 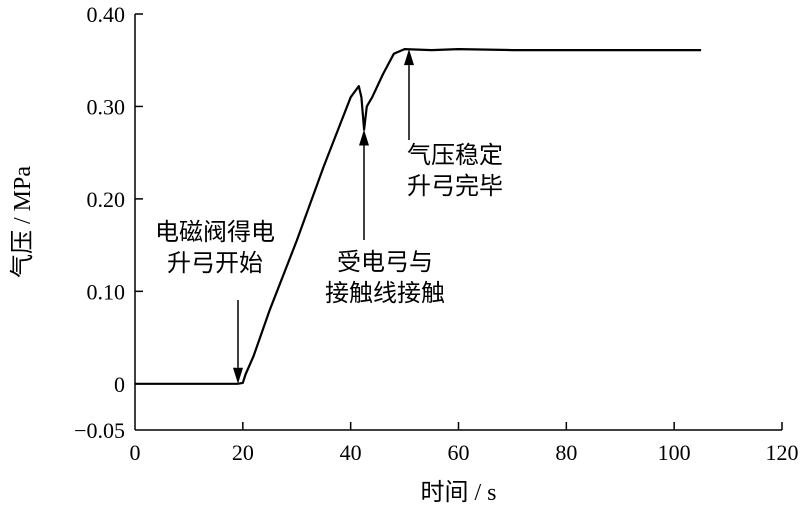 What do you see at coordinates (22, 222) in the screenshot?
I see `y-axis-label: 气压 / MPa` at bounding box center [22, 222].